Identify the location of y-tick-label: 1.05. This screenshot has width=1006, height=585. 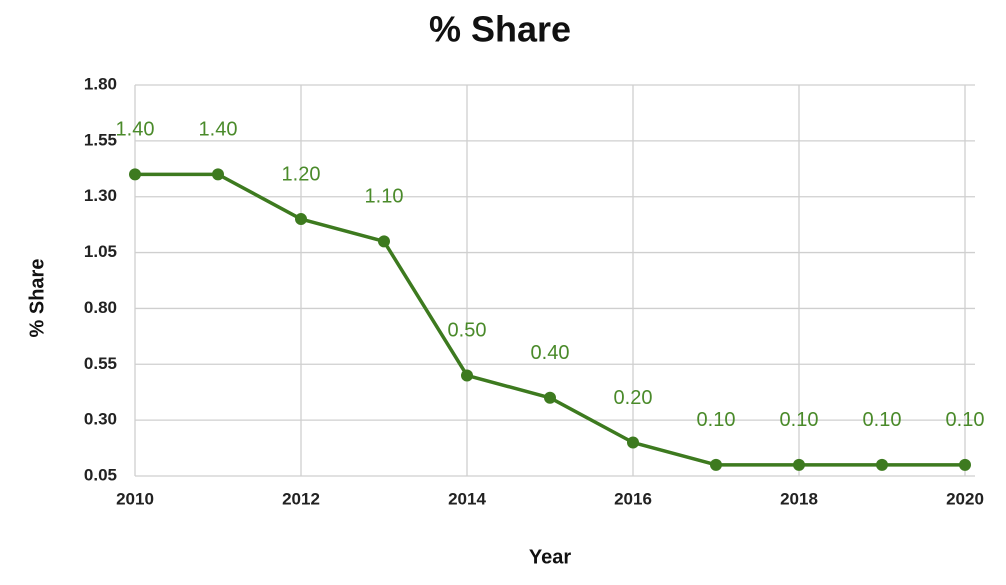
(100, 251).